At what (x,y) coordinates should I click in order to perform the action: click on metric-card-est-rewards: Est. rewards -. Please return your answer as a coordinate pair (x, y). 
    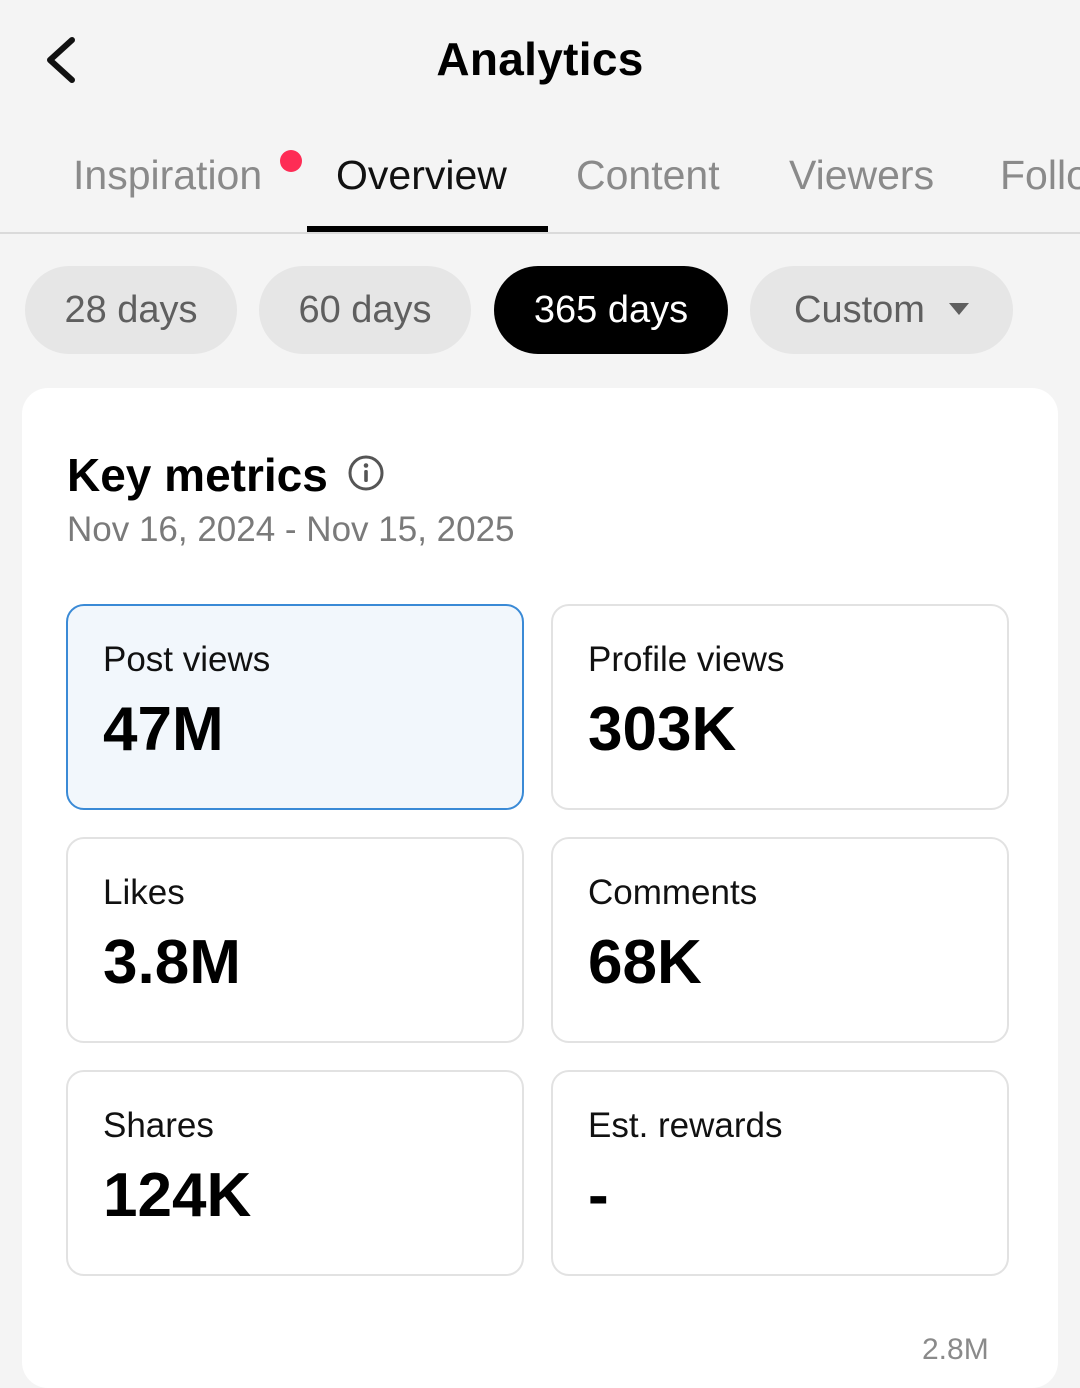
    Looking at the image, I should click on (780, 1173).